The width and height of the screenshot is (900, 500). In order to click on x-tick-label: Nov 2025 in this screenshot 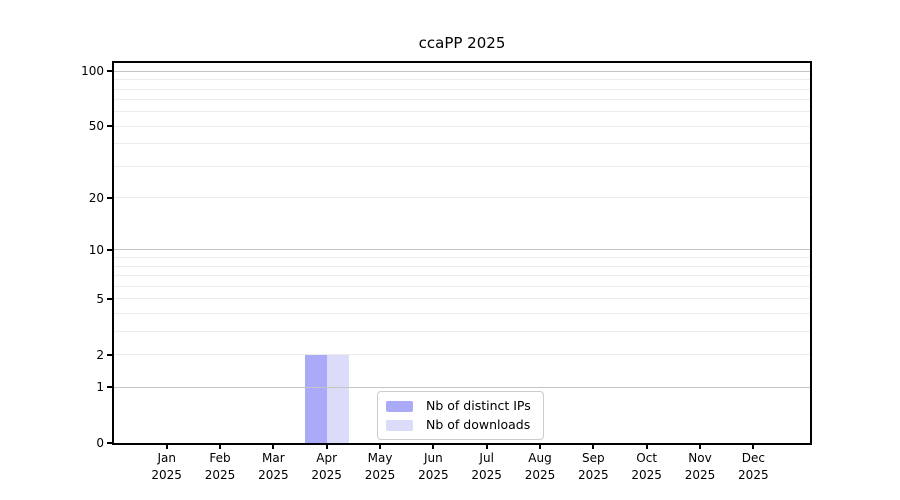, I will do `click(700, 466)`.